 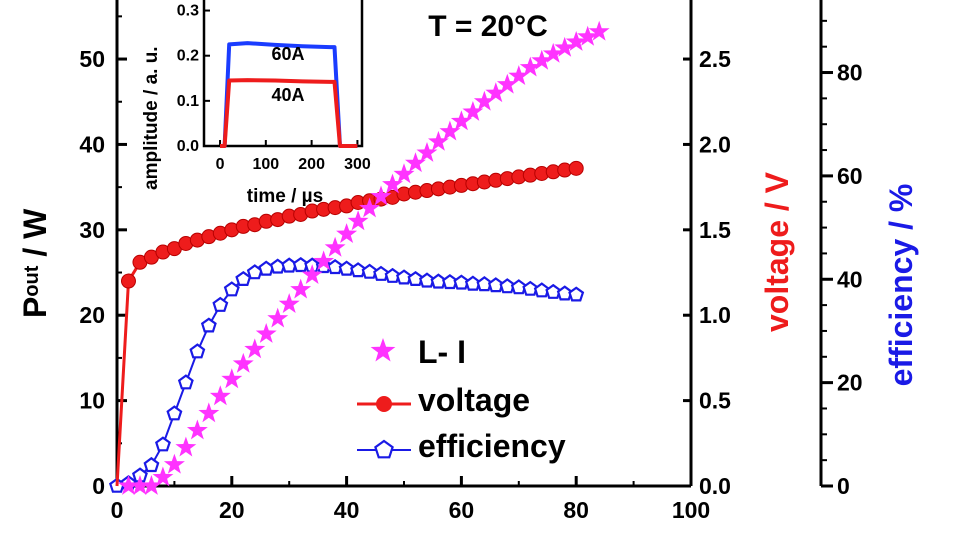 What do you see at coordinates (188, 101) in the screenshot?
I see `inset-y-tick-label: 0.1` at bounding box center [188, 101].